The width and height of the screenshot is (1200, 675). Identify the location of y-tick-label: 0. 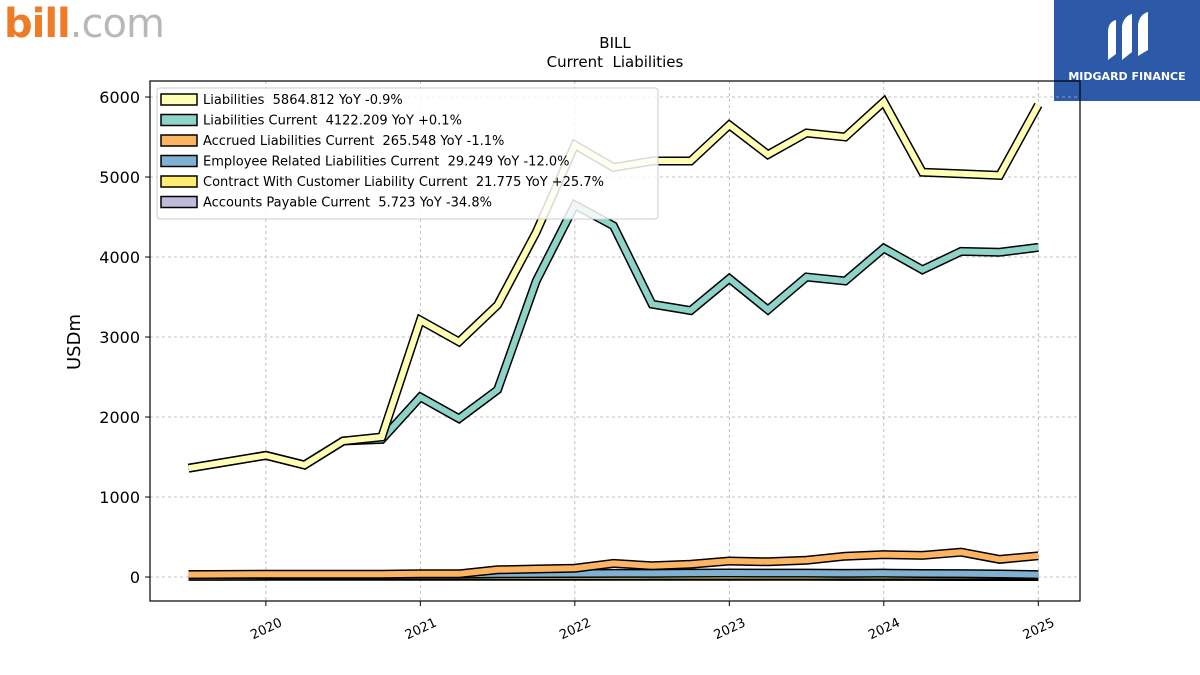
(135, 577).